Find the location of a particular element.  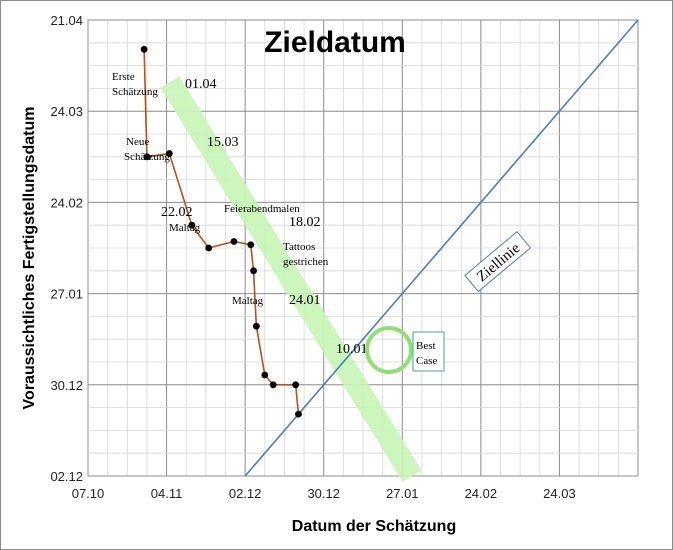

x-tick-labels: 07.10 04.11 02.12 30.12 27.01 24.02 24.03 is located at coordinates (324, 493).